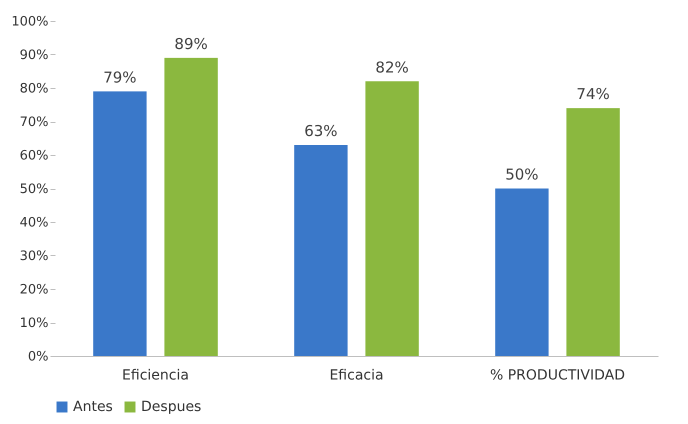  What do you see at coordinates (34, 122) in the screenshot?
I see `y-tick-label: 70%` at bounding box center [34, 122].